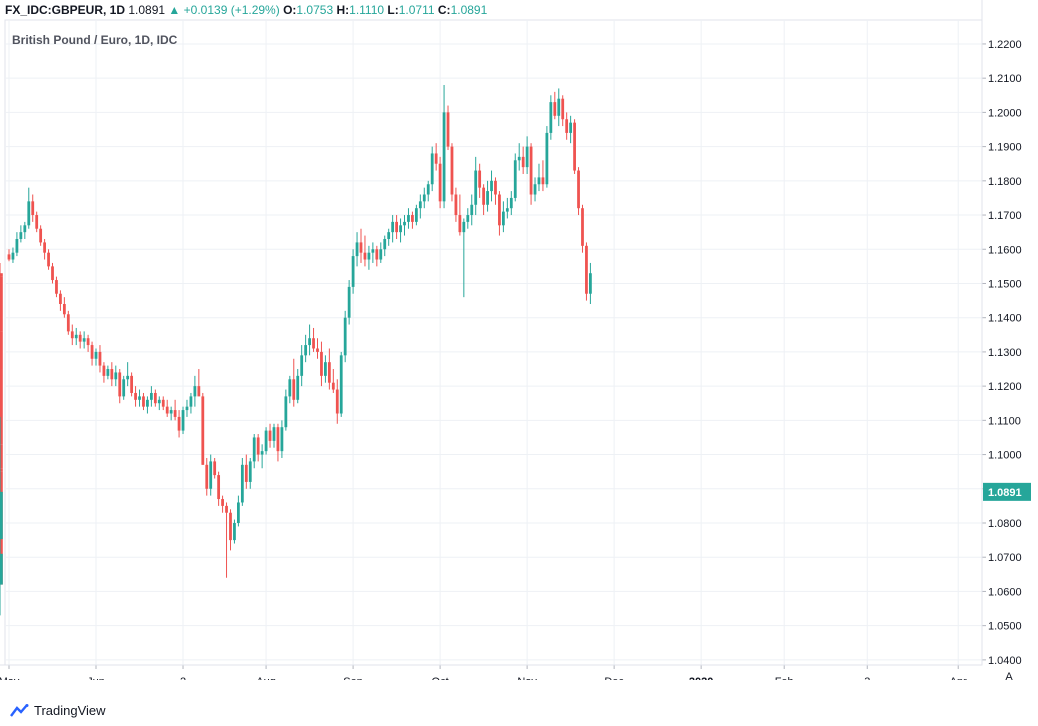 The width and height of the screenshot is (1038, 726). I want to click on open-value: 1.0753, so click(315, 10).